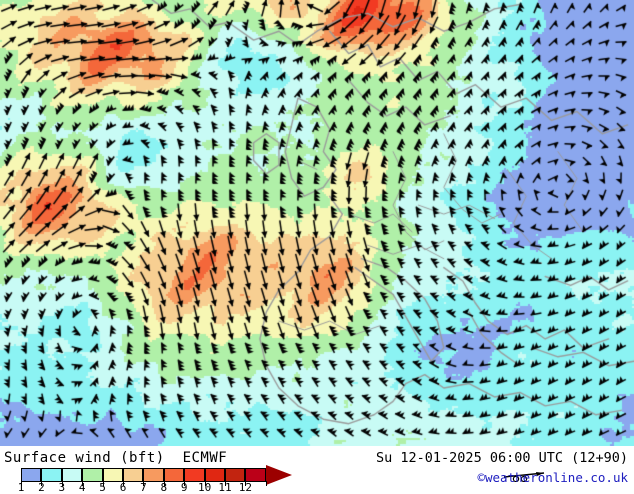 The height and width of the screenshot is (494, 634). Describe the element at coordinates (116, 458) in the screenshot. I see `page-title: Surface wind (bft) ECMWF` at that location.